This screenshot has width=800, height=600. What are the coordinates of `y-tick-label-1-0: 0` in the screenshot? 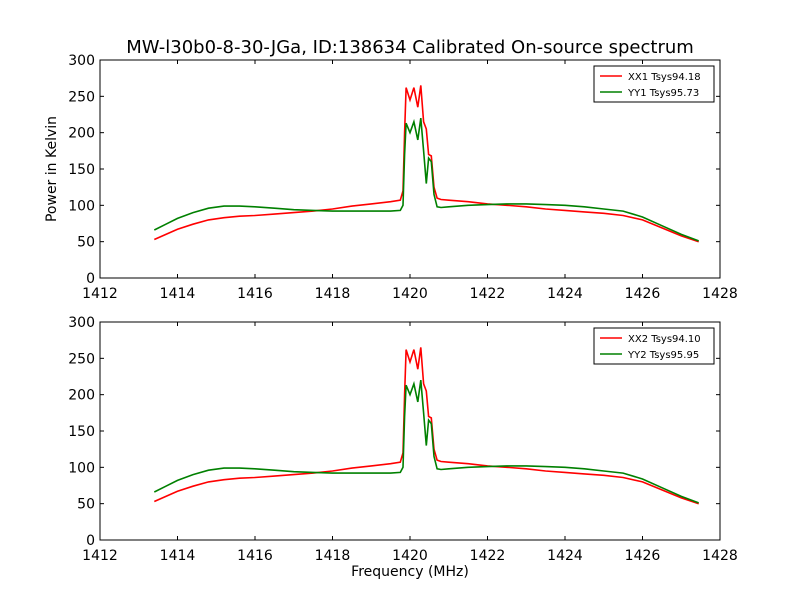 It's located at (90, 279).